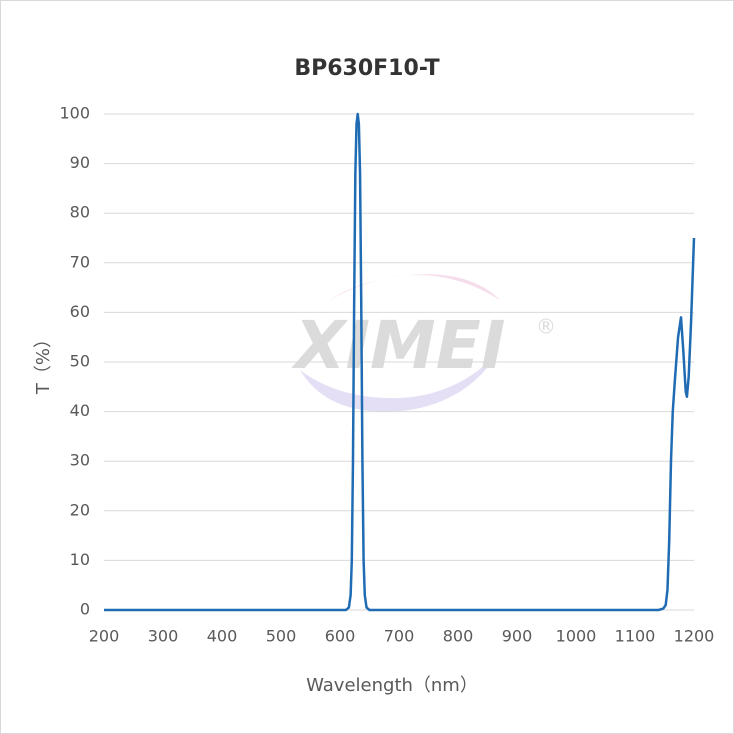 This screenshot has width=734, height=734. What do you see at coordinates (80, 509) in the screenshot?
I see `y-tick-label: 20` at bounding box center [80, 509].